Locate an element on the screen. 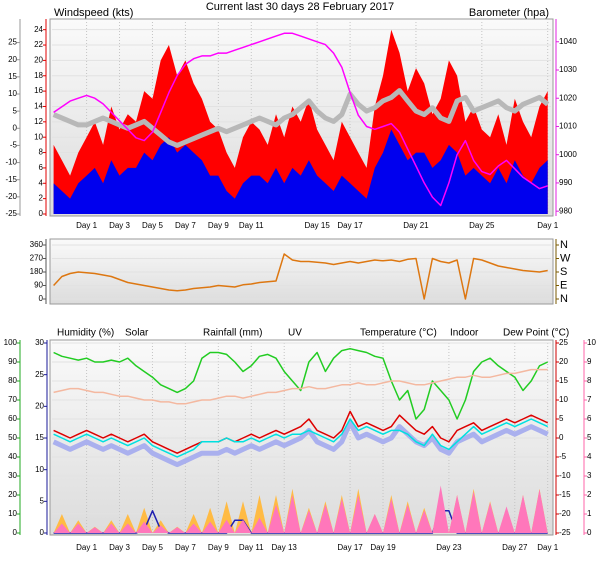  y-tick-label: 8 is located at coordinates (589, 380).